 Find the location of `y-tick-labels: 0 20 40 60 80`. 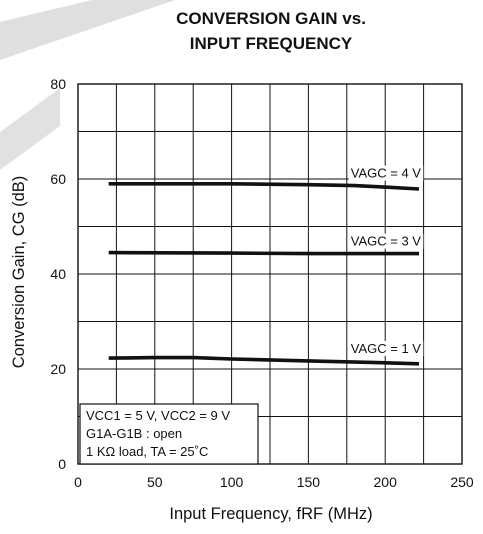

y-tick-labels: 0 20 40 60 80 is located at coordinates (58, 274).